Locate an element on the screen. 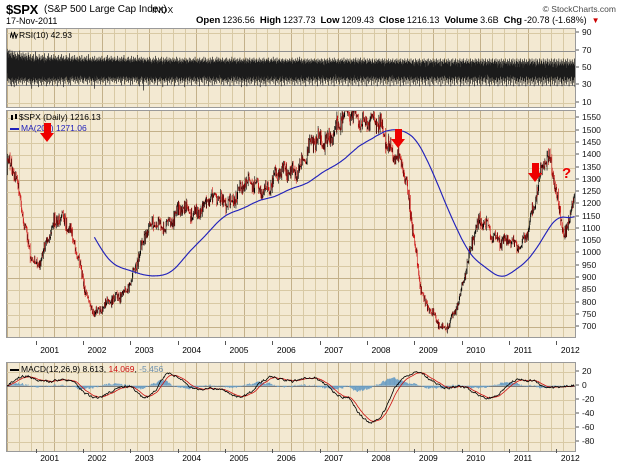 The width and height of the screenshot is (620, 466). axis-label: 1200 is located at coordinates (591, 203).